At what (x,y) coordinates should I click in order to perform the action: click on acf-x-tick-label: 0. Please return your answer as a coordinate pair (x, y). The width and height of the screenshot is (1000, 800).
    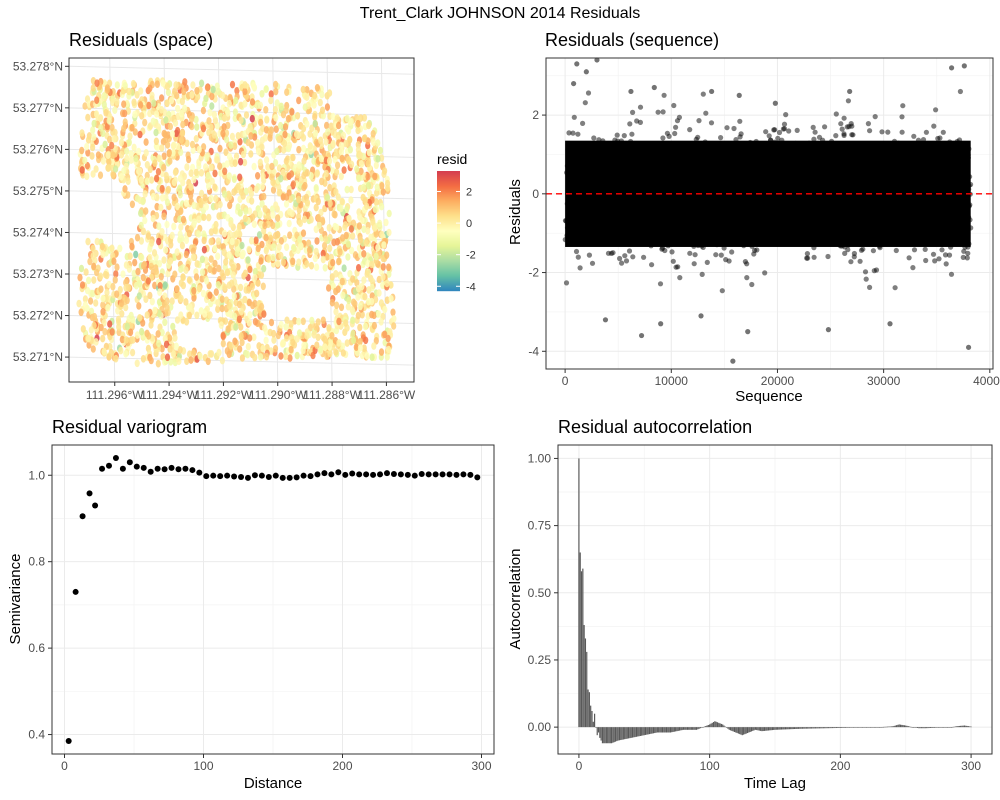
    Looking at the image, I should click on (579, 766).